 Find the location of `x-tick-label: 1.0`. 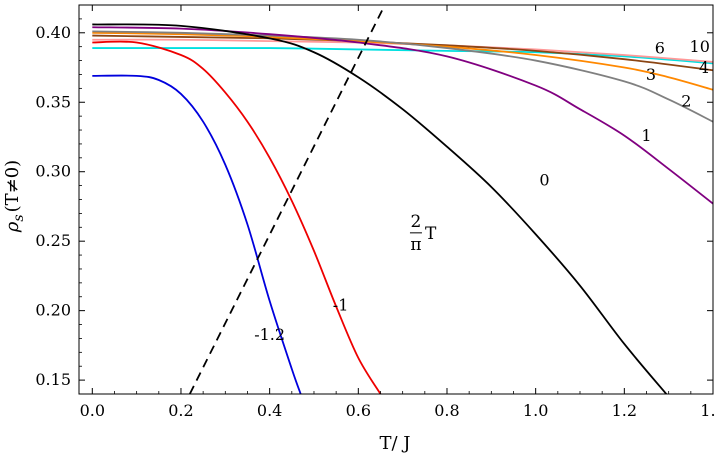

x-tick-label: 1.0 is located at coordinates (535, 410).